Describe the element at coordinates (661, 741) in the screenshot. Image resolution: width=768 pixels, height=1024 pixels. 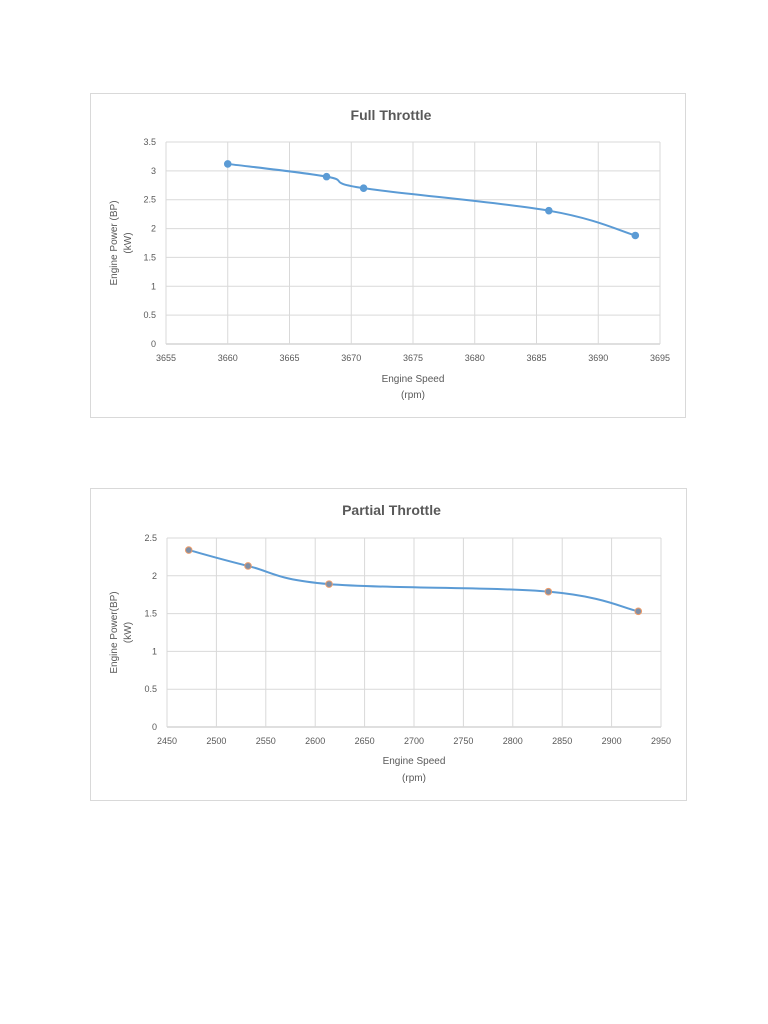
I see `svg-text: 2950` at that location.